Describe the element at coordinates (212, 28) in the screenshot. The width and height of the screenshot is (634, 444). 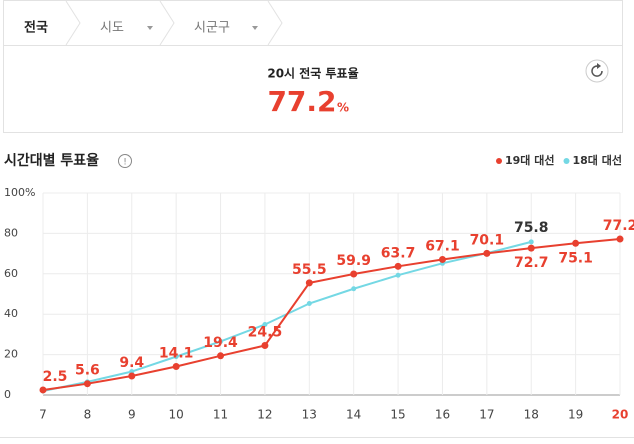
I see `tab: 시군구` at that location.